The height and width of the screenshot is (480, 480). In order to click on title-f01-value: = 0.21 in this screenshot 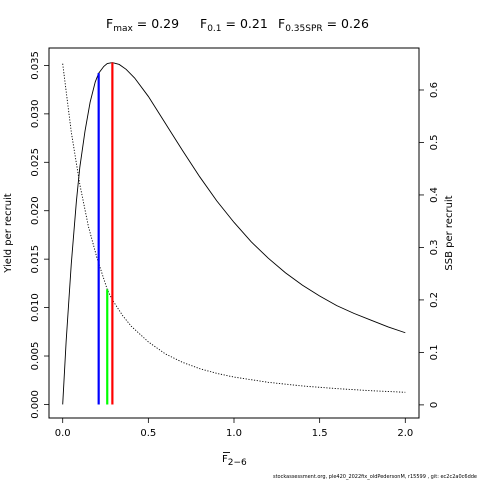, I will do `click(245, 23)`.